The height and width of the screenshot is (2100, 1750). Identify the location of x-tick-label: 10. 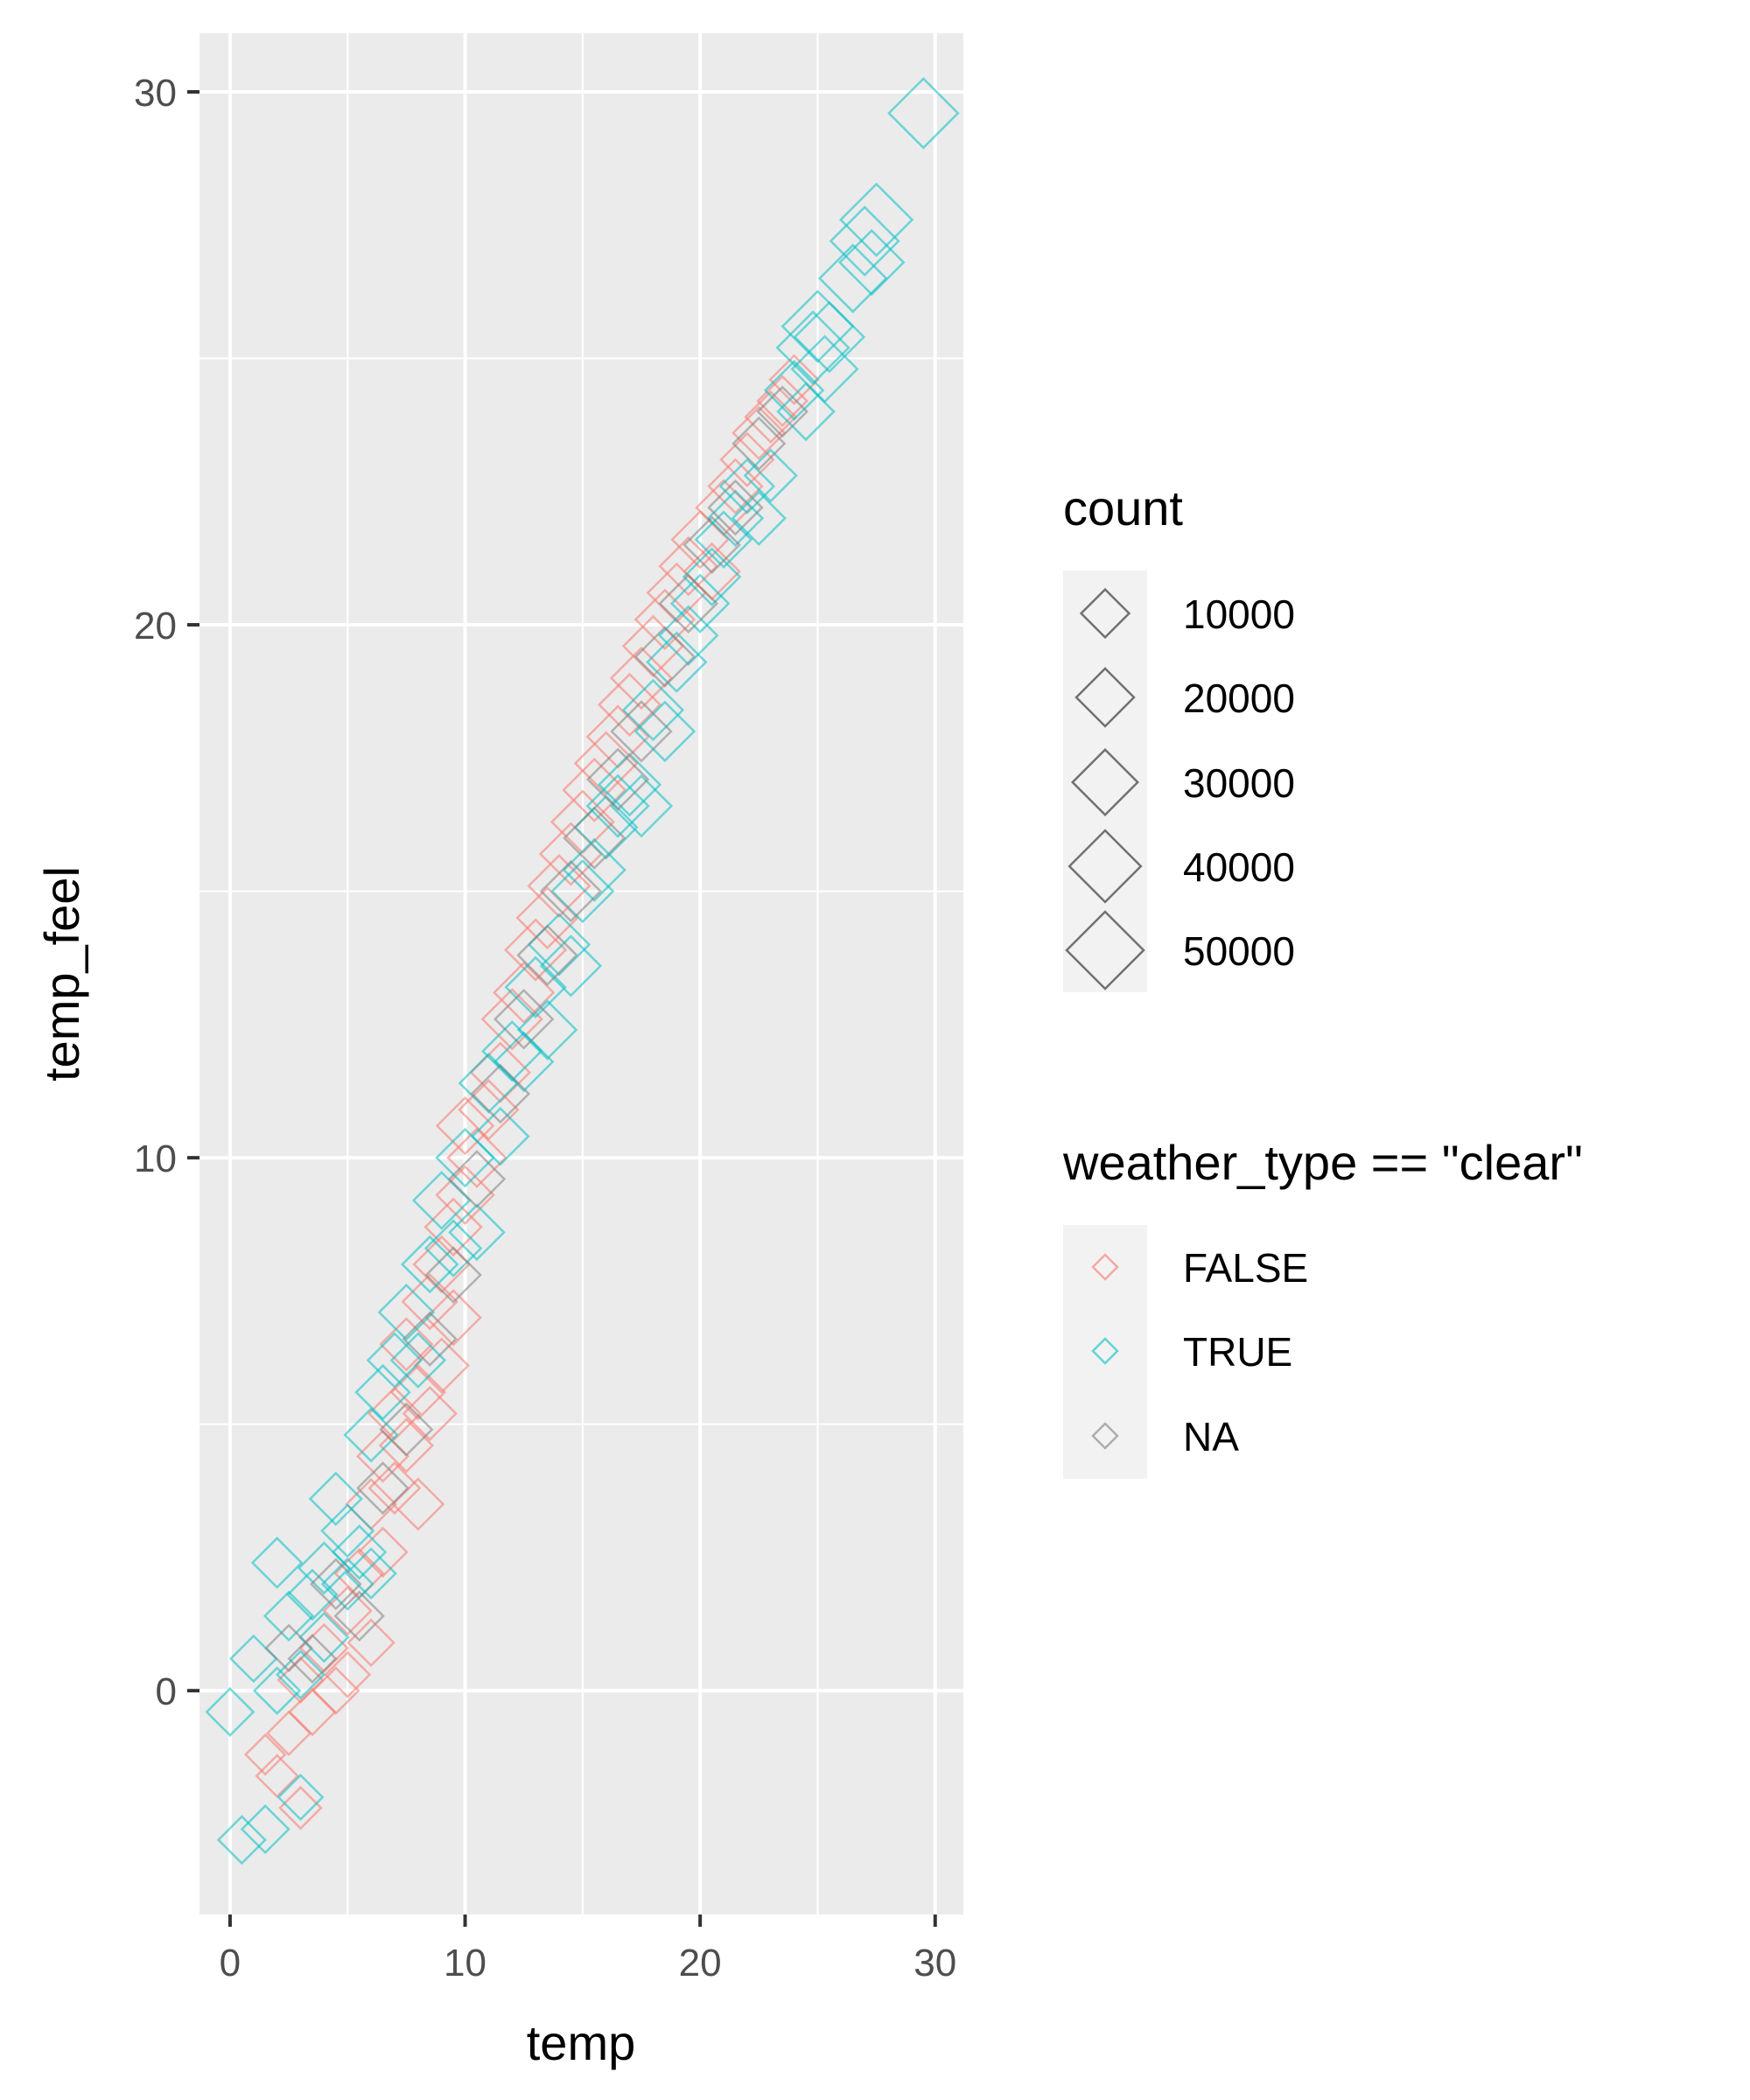
(465, 1963).